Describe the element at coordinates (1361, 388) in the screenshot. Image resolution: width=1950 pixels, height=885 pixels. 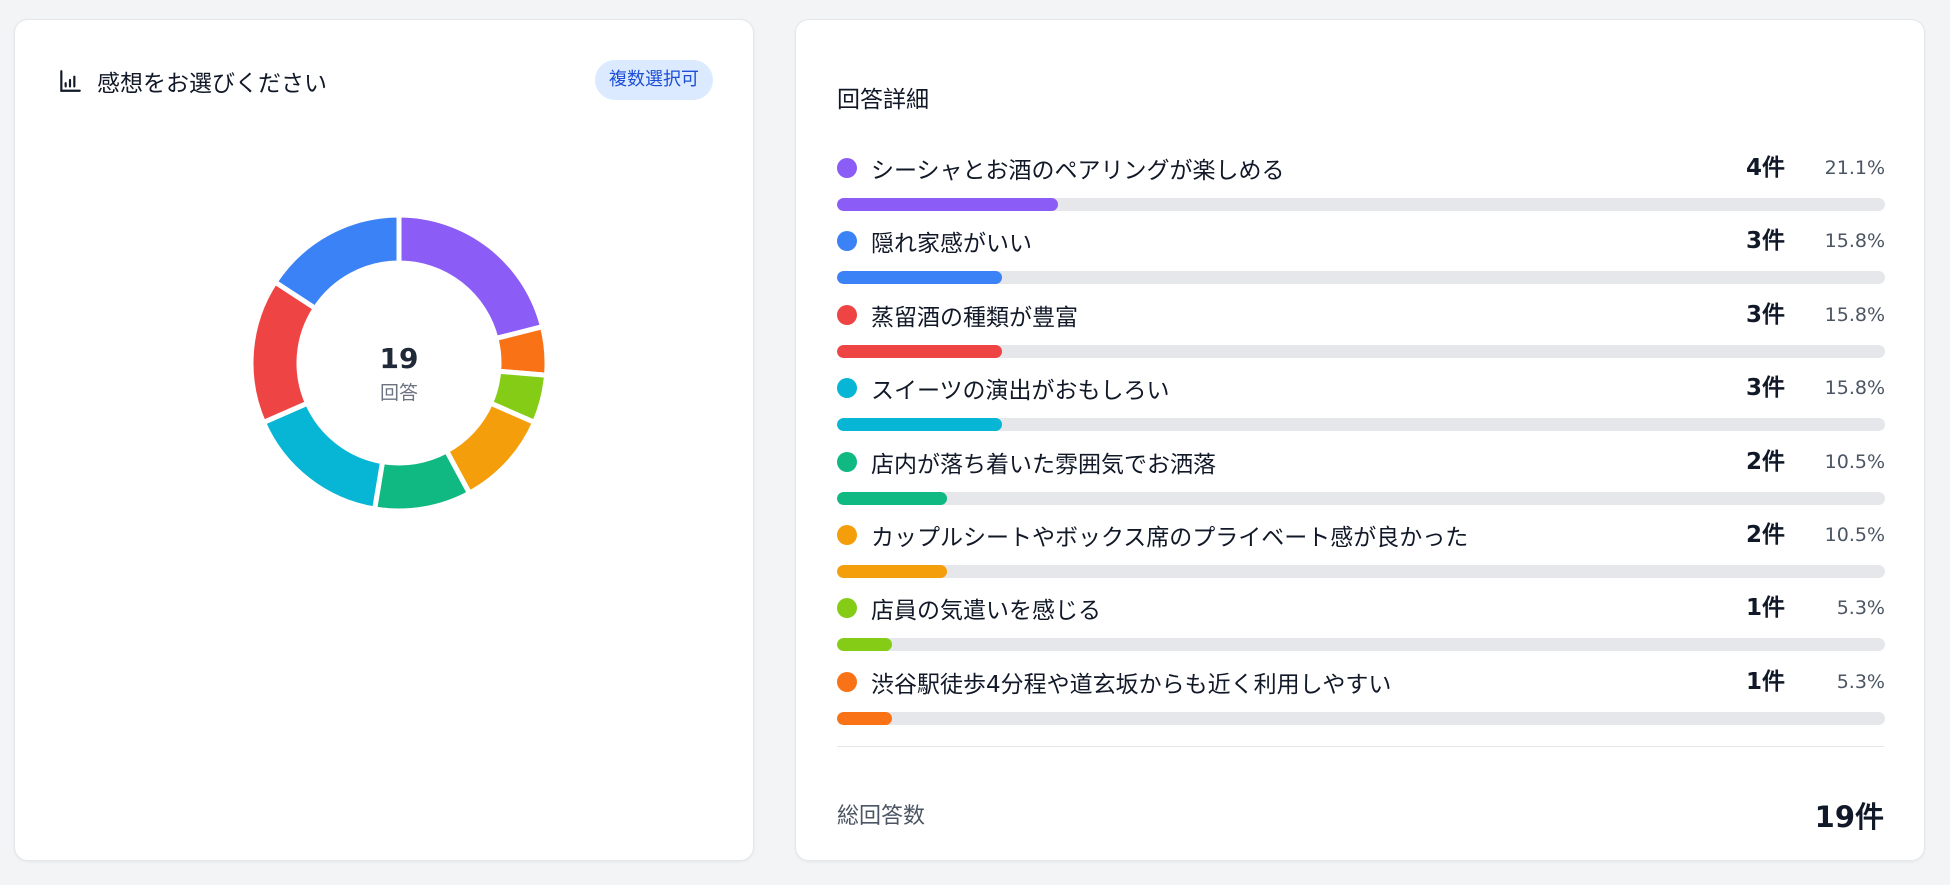
I see `detail-row-header: スイーツの演出がおもしろい 3件 15.8%` at that location.